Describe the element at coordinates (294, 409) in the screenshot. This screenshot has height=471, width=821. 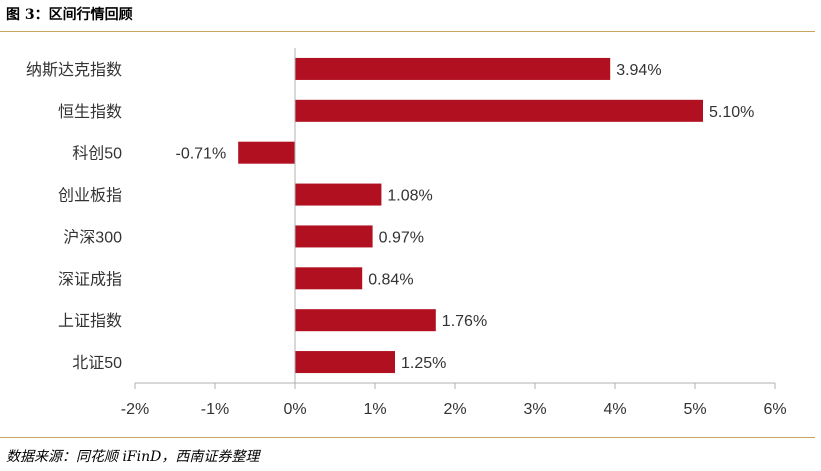
I see `x-tick-label: 0%` at that location.